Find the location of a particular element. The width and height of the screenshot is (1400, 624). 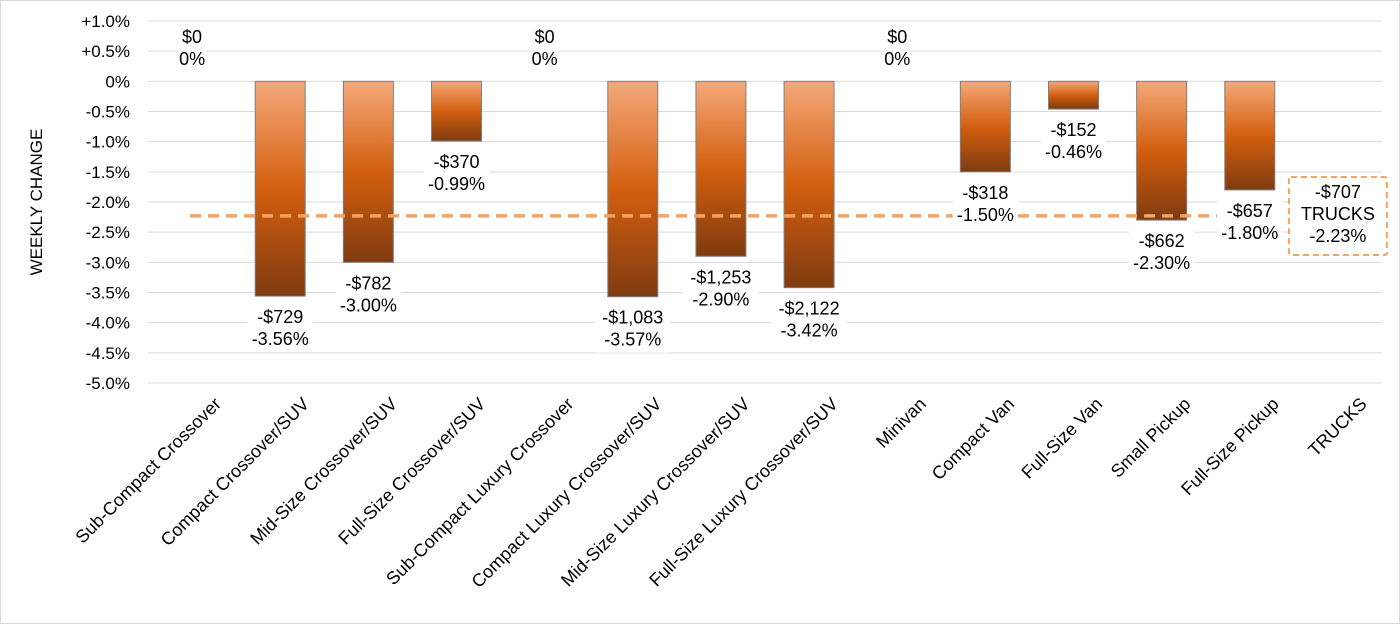

data-label: -$152 is located at coordinates (1073, 130).